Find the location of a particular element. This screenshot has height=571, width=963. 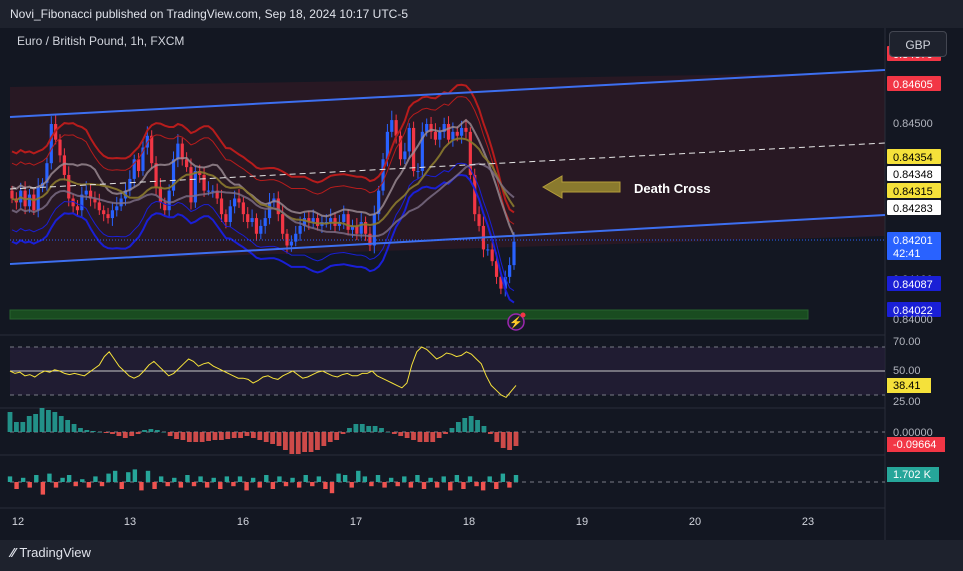

tradingview-logo: ⁄⁄ TradingView is located at coordinates (51, 552).